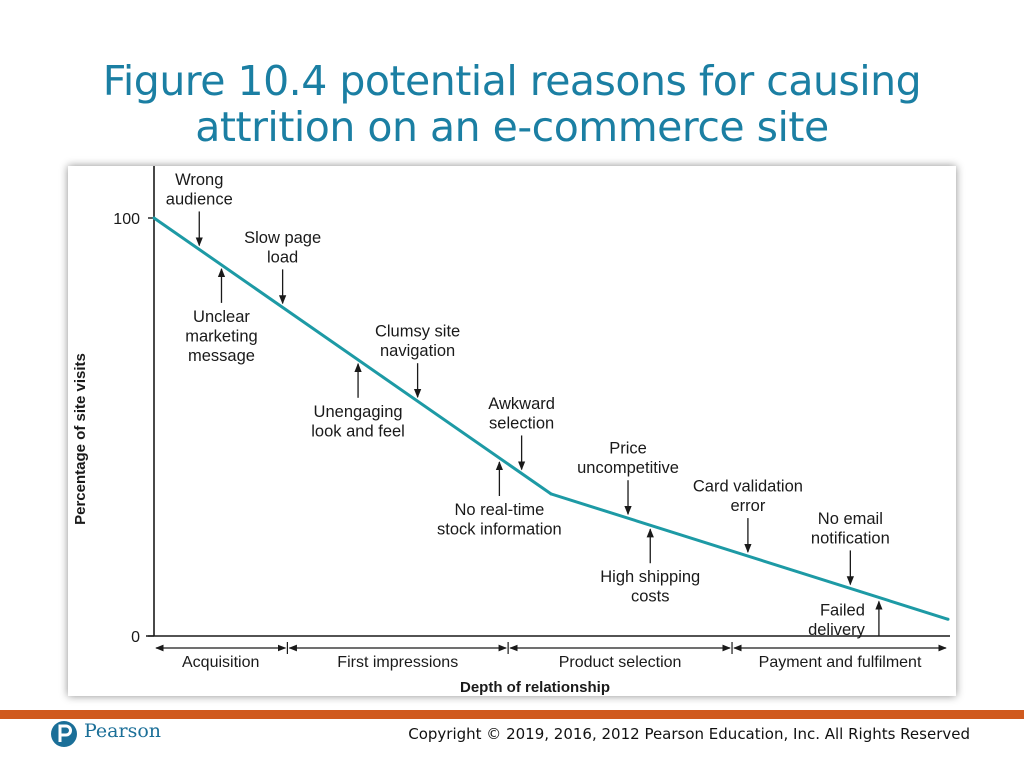  Describe the element at coordinates (220, 662) in the screenshot. I see `stage-label: Acquisition` at that location.